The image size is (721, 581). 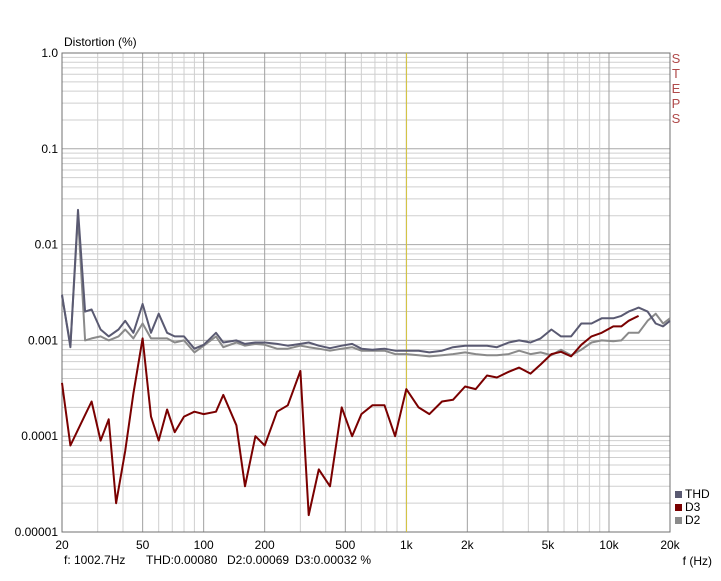 What do you see at coordinates (678, 520) in the screenshot?
I see `legend-swatch-d2` at bounding box center [678, 520].